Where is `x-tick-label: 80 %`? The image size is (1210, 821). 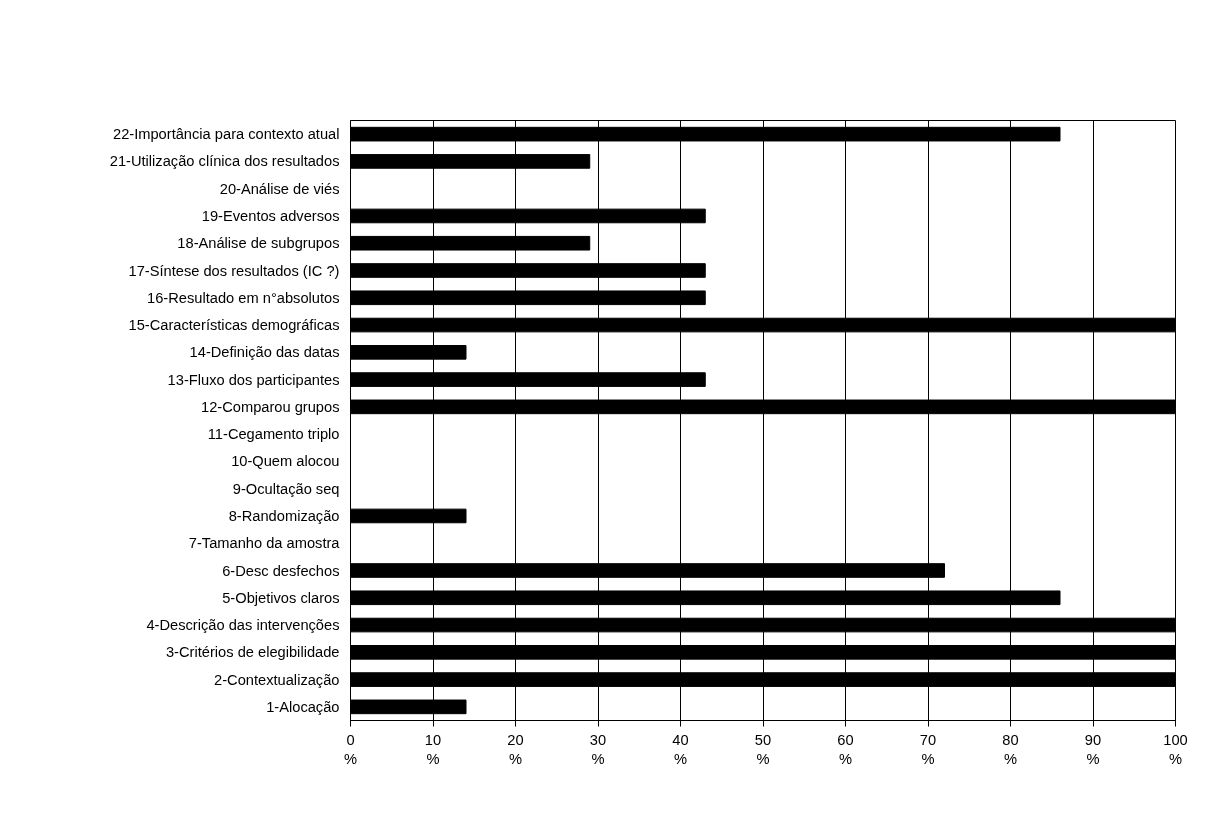
x-tick-label: 80 % is located at coordinates (1010, 749).